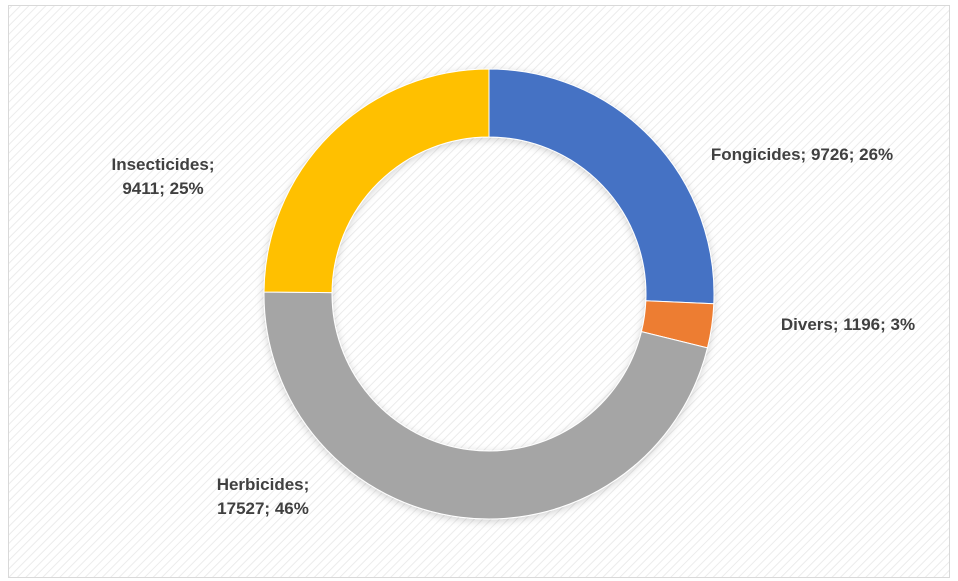 This screenshot has height=581, width=958. What do you see at coordinates (163, 176) in the screenshot?
I see `data-label: Insecticides; 9411; 25%` at bounding box center [163, 176].